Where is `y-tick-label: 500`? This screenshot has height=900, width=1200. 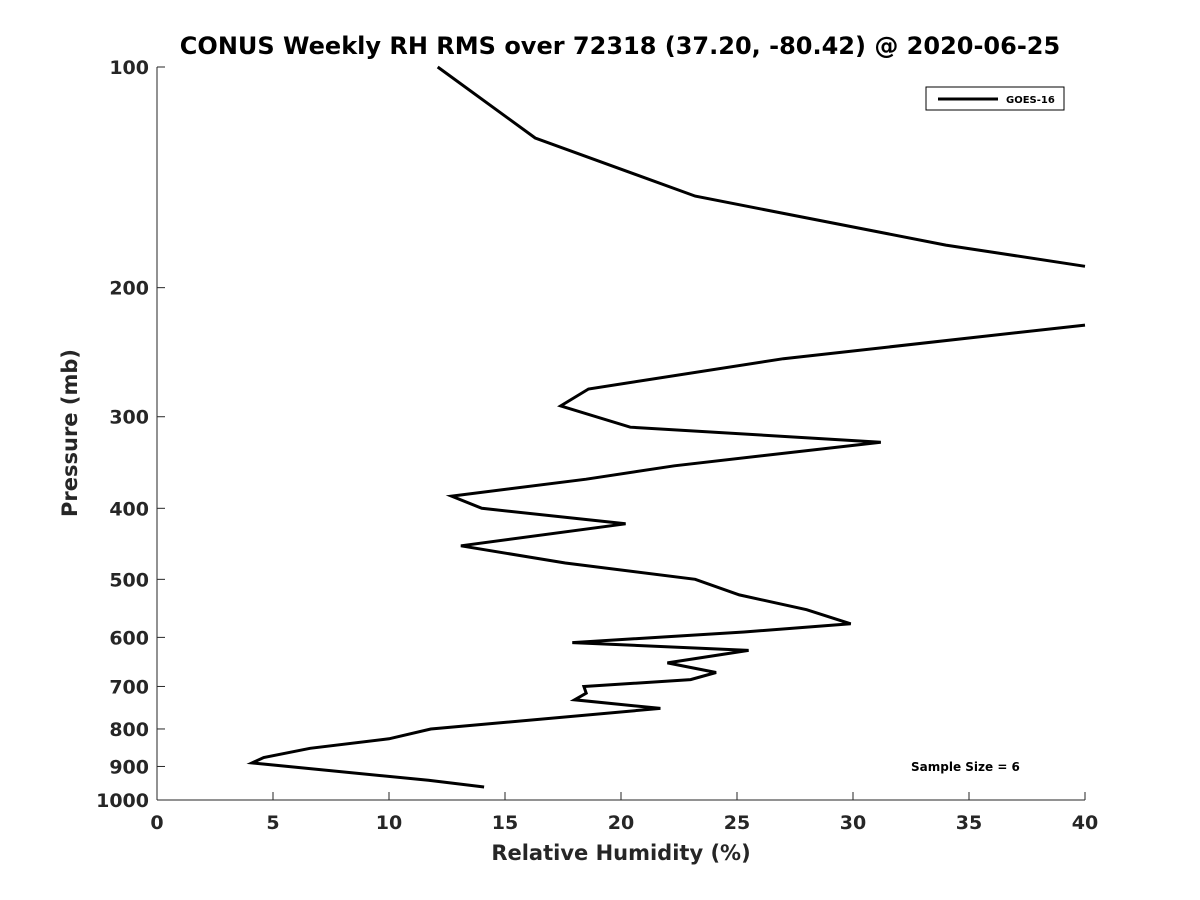
y-tick-label: 500 is located at coordinates (129, 580).